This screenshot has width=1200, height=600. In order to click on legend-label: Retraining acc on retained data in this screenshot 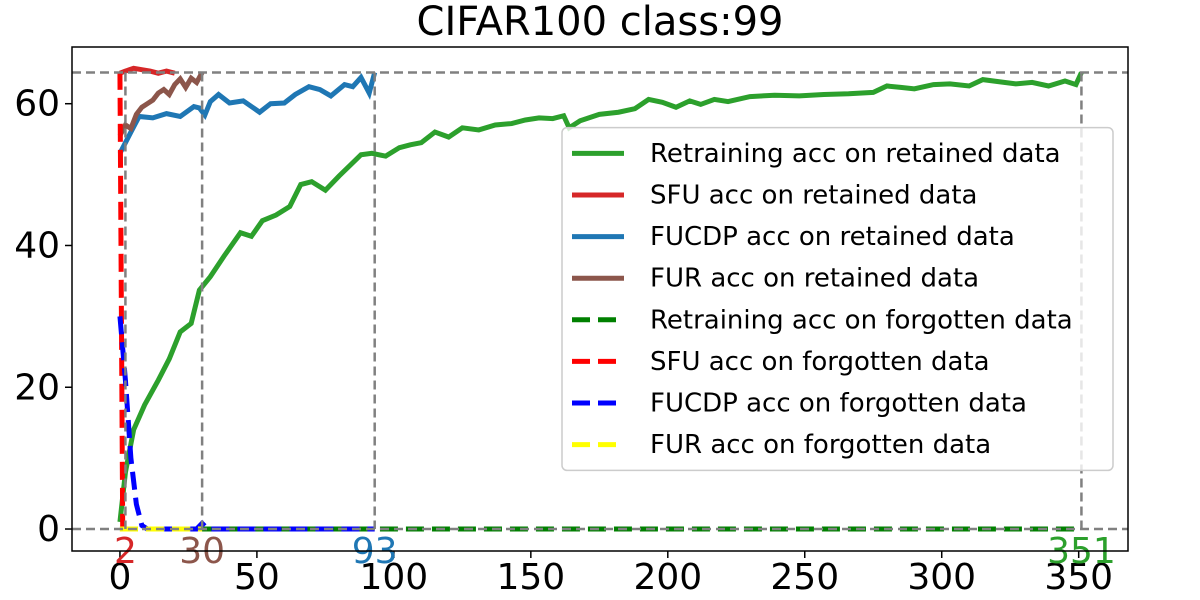, I will do `click(855, 154)`.